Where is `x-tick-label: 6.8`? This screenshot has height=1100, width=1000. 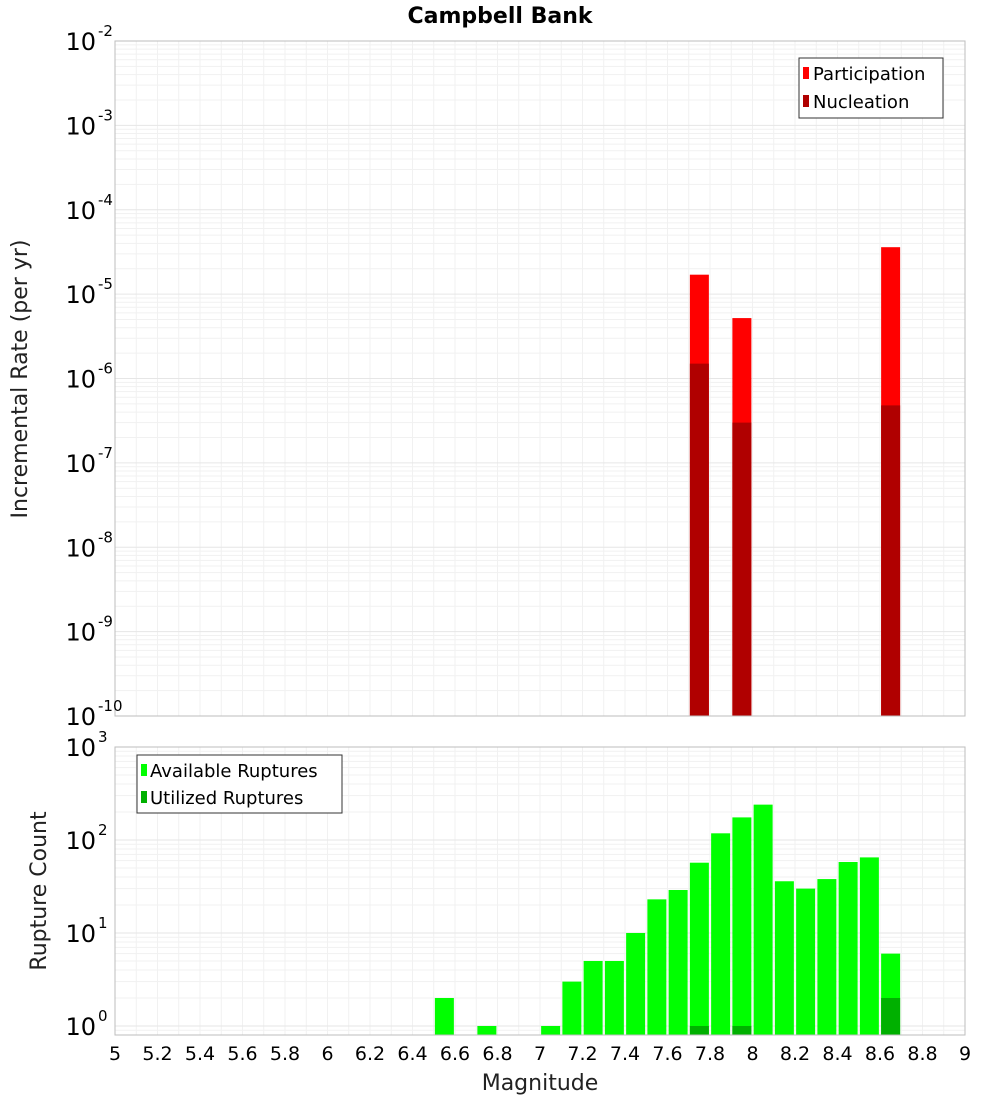
x-tick-label: 6.8 is located at coordinates (497, 1054).